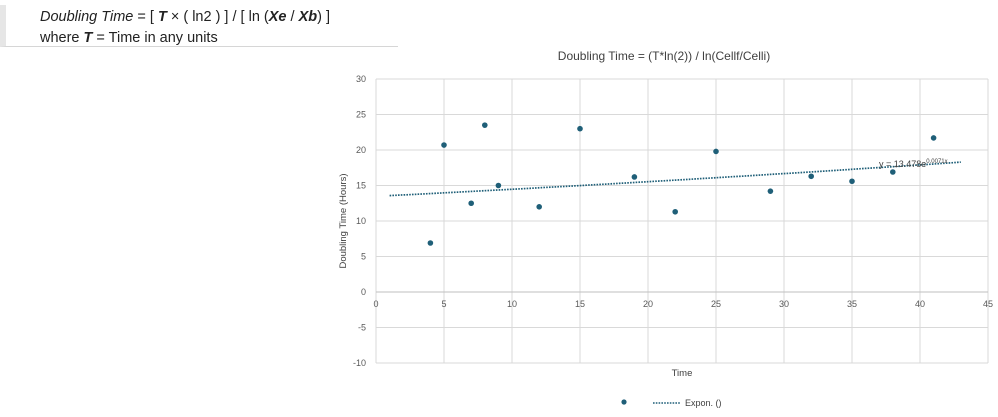 This screenshot has height=417, width=998. I want to click on x-axis-label: Time, so click(682, 373).